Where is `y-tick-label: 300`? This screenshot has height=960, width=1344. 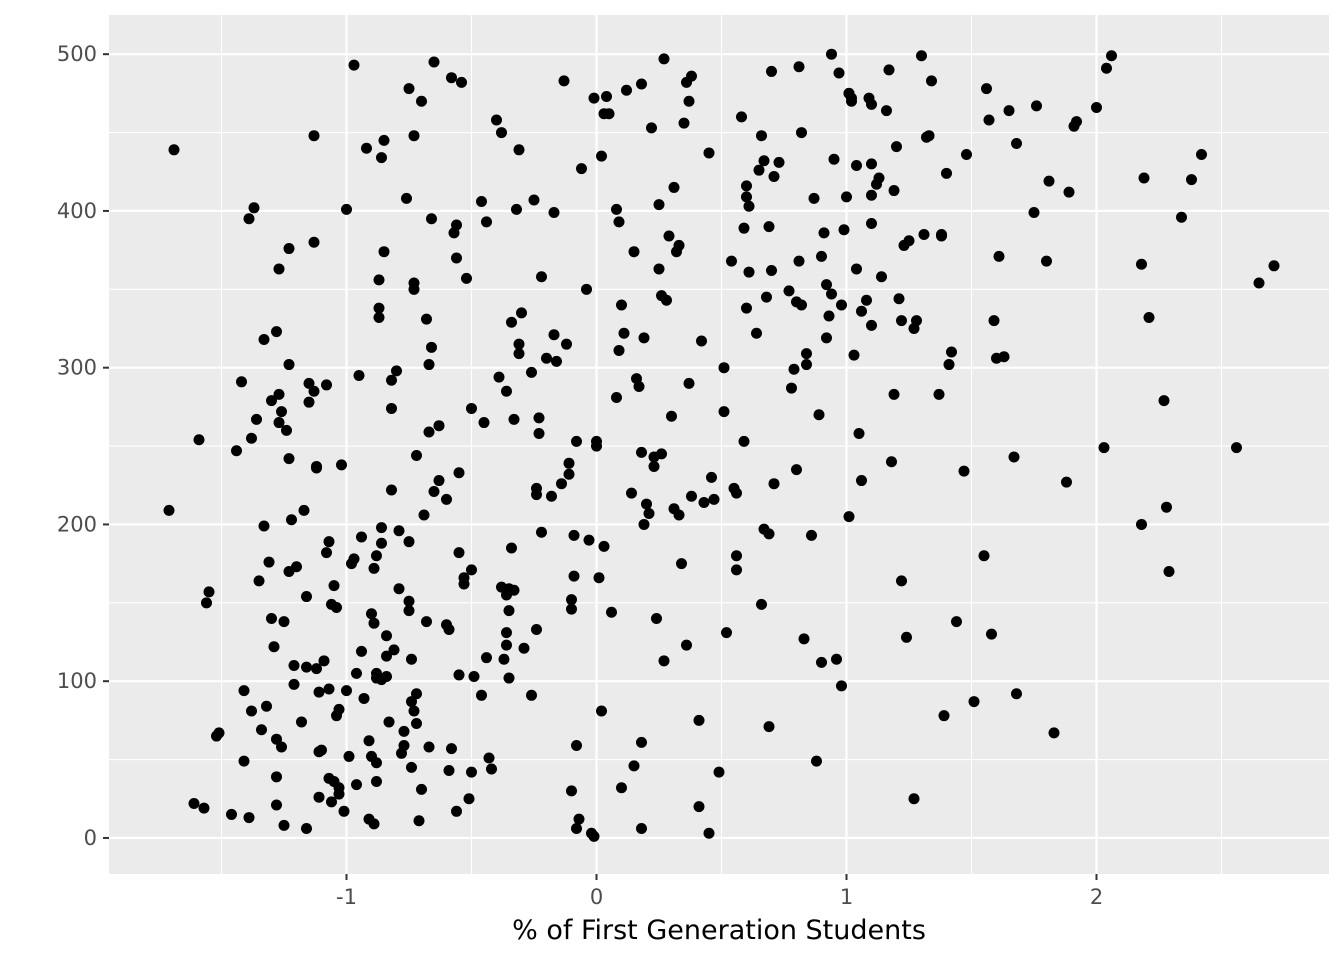 y-tick-label: 300 is located at coordinates (77, 368).